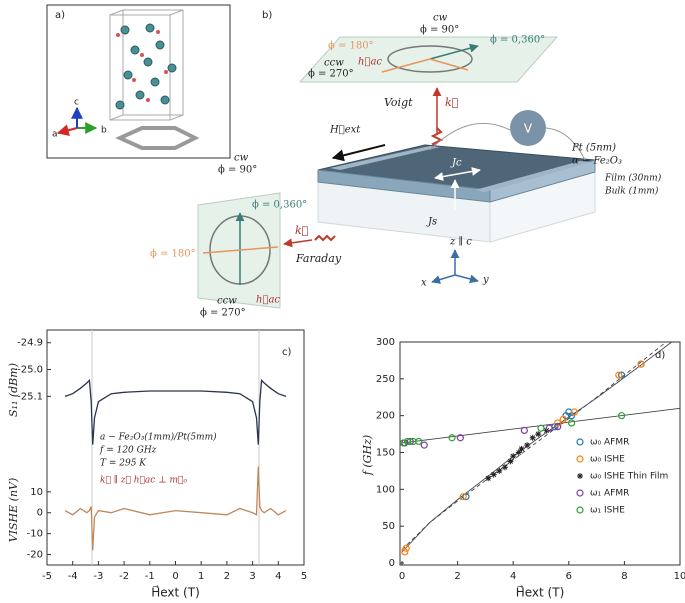  I want to click on x-tick-label: 4, so click(513, 576).